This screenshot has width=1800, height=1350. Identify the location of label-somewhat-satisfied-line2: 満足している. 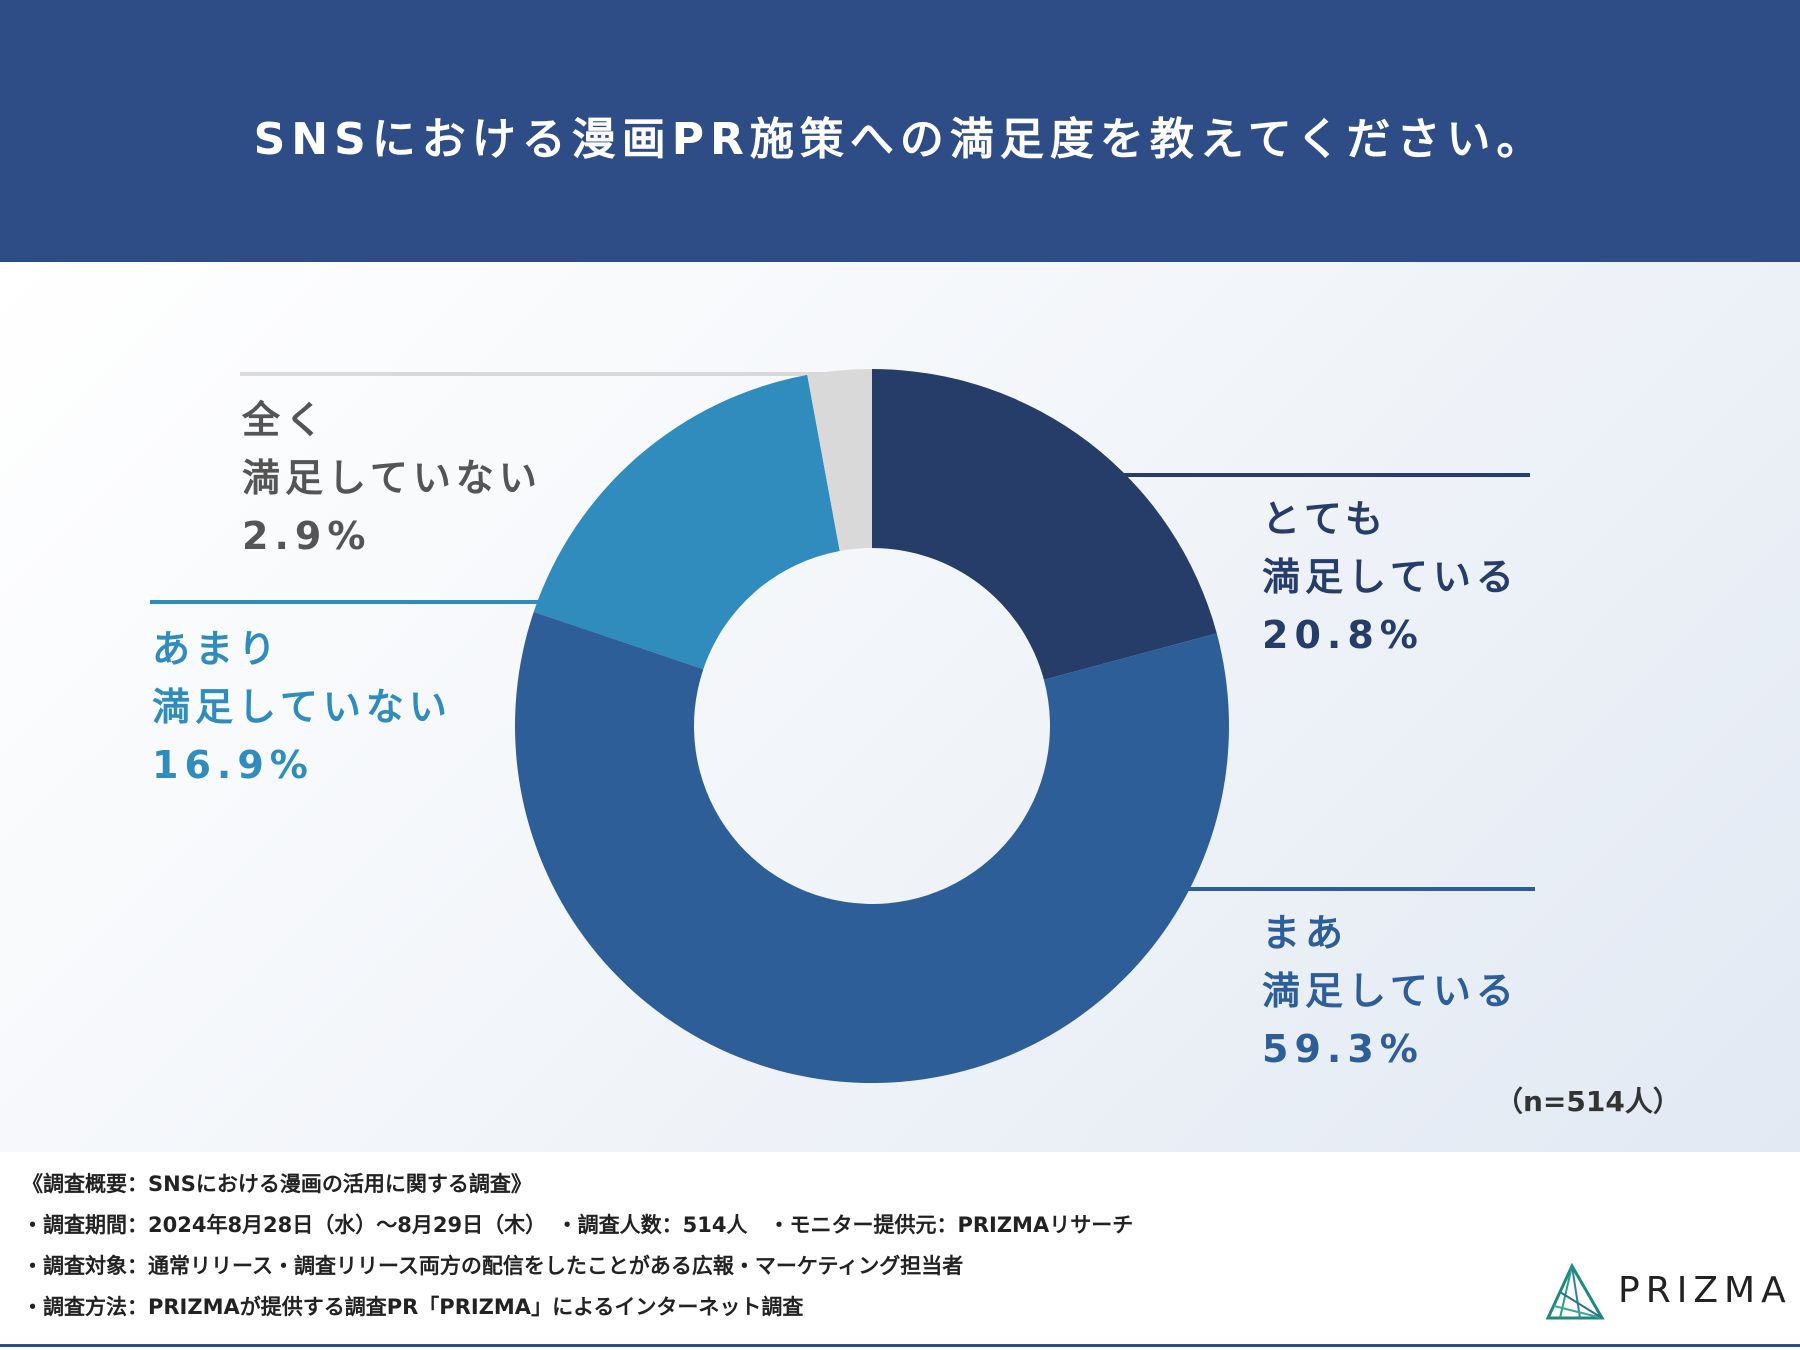
(1390, 991).